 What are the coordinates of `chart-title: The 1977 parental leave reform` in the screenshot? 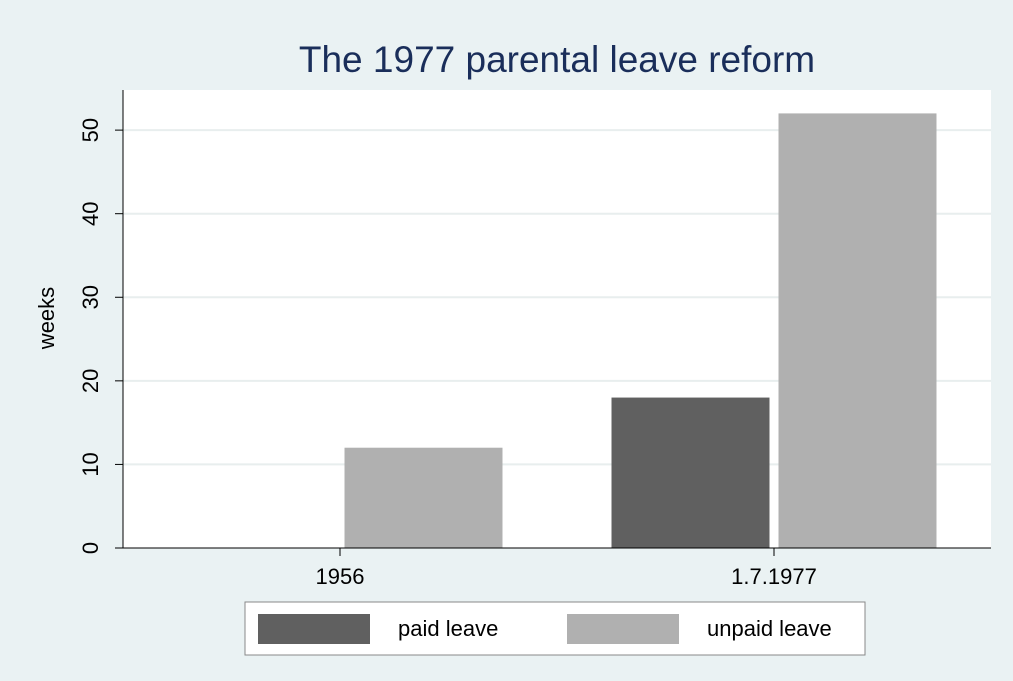 It's located at (557, 59).